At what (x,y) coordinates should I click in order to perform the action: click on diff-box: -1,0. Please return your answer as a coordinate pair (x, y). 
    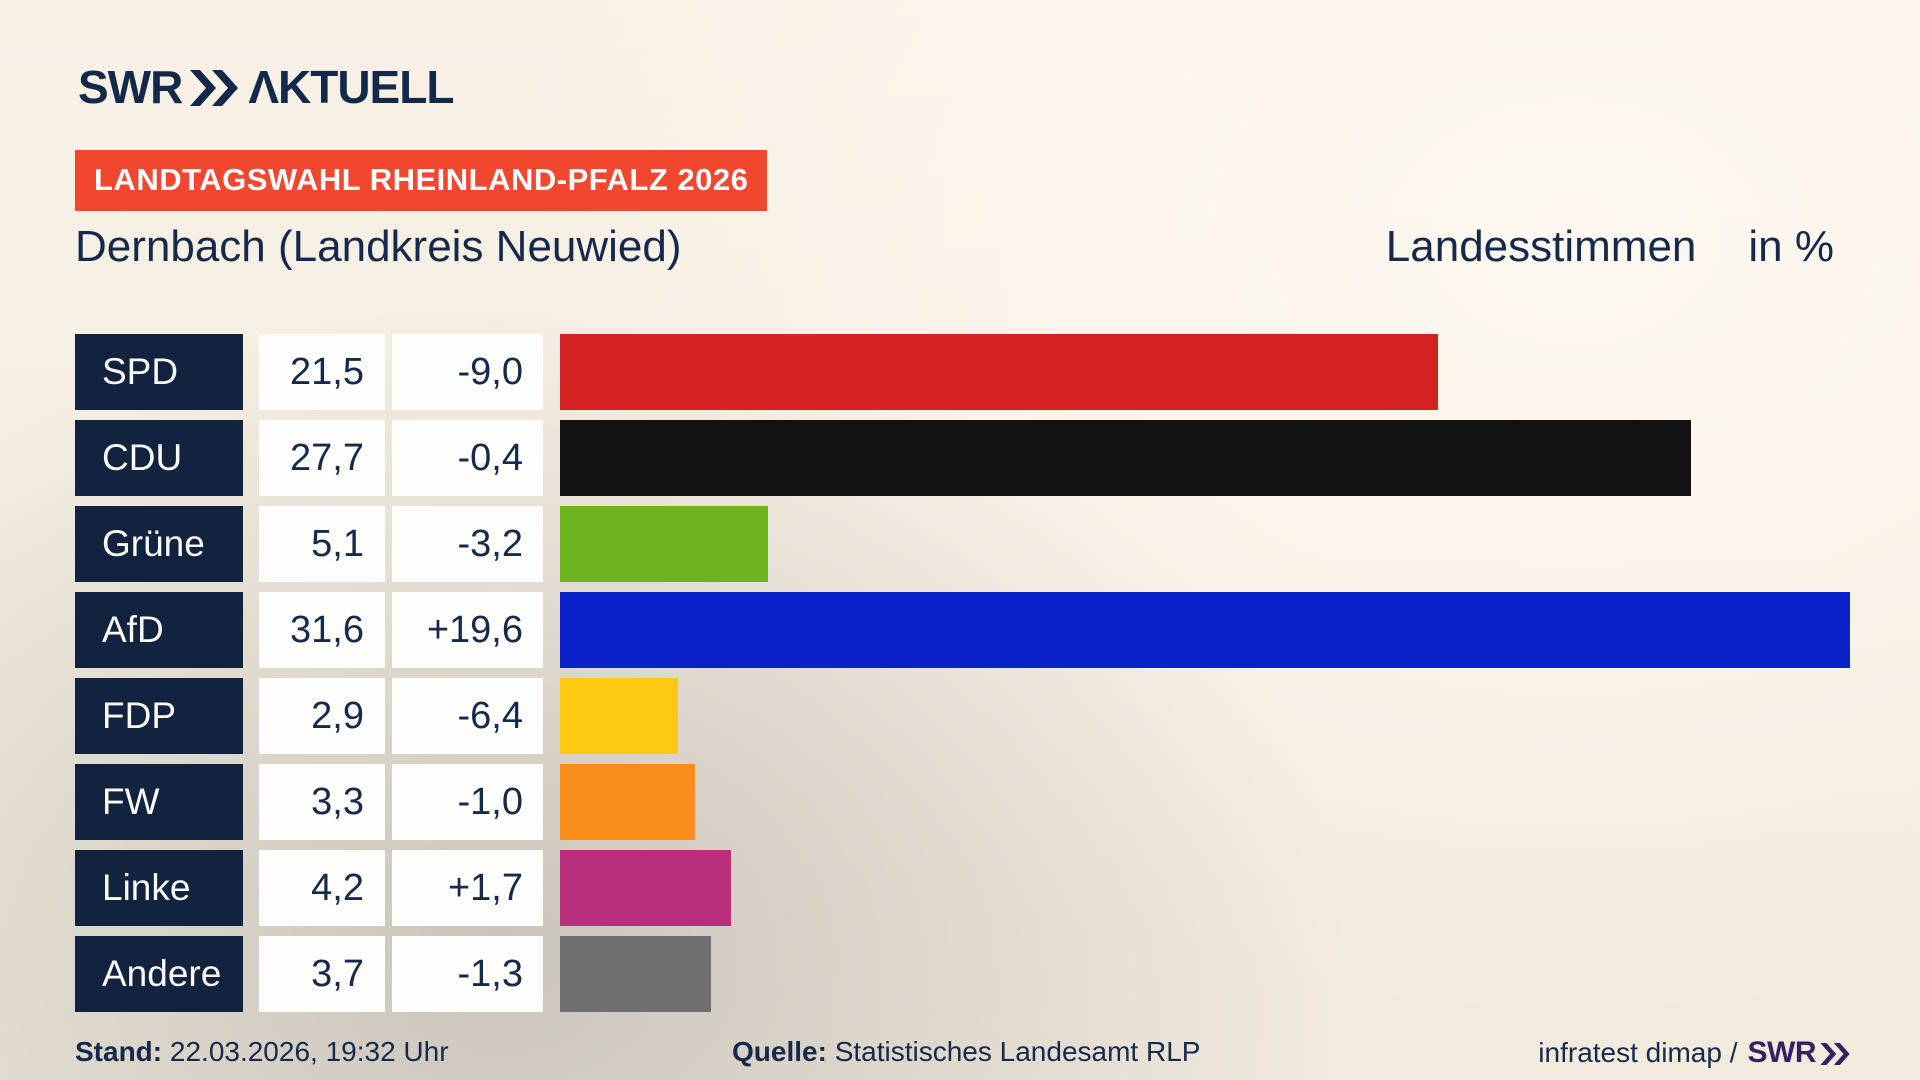
    Looking at the image, I should click on (467, 802).